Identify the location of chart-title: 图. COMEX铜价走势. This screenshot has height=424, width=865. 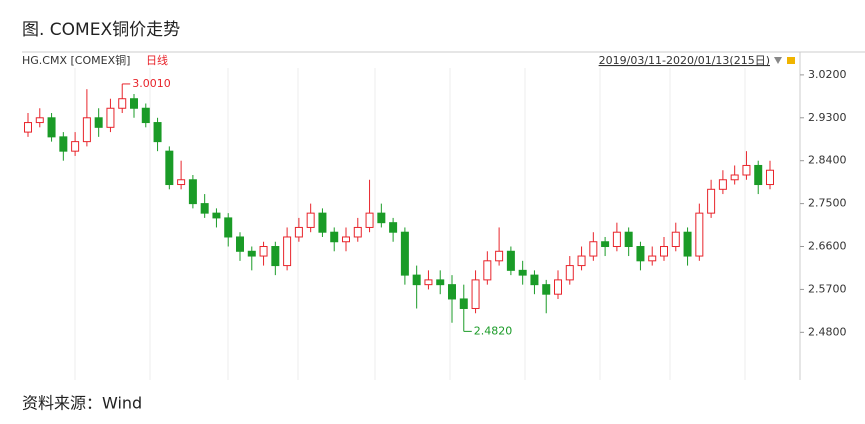
(101, 30).